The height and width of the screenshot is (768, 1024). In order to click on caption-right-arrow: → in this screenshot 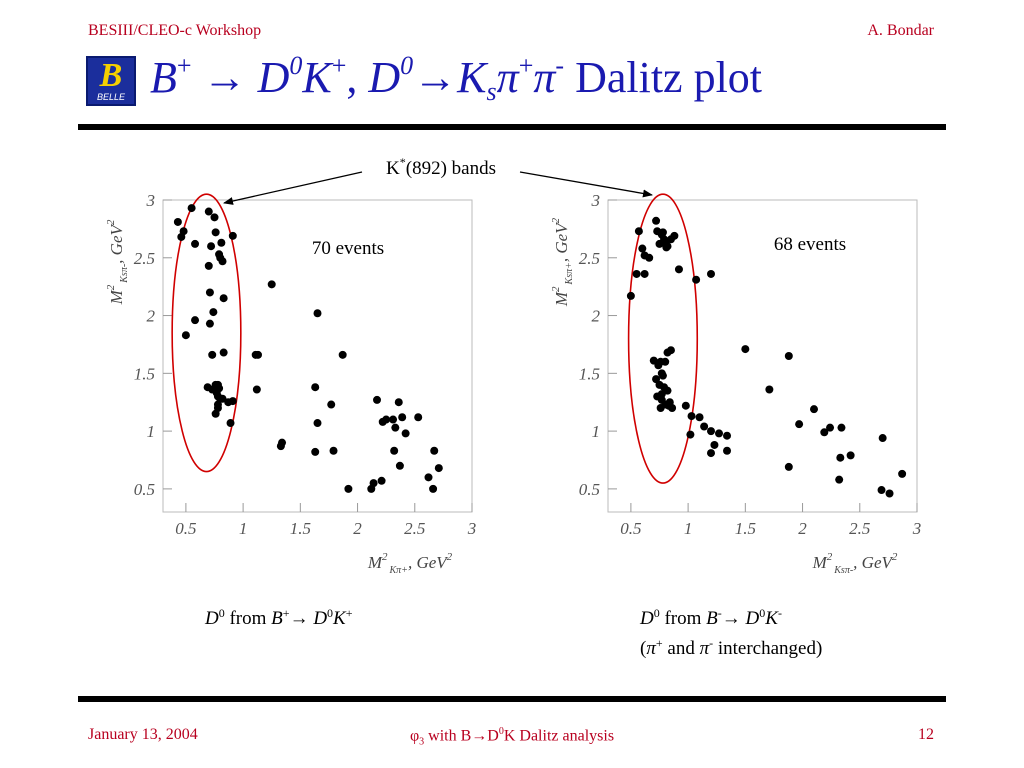, I will do `click(731, 618)`.